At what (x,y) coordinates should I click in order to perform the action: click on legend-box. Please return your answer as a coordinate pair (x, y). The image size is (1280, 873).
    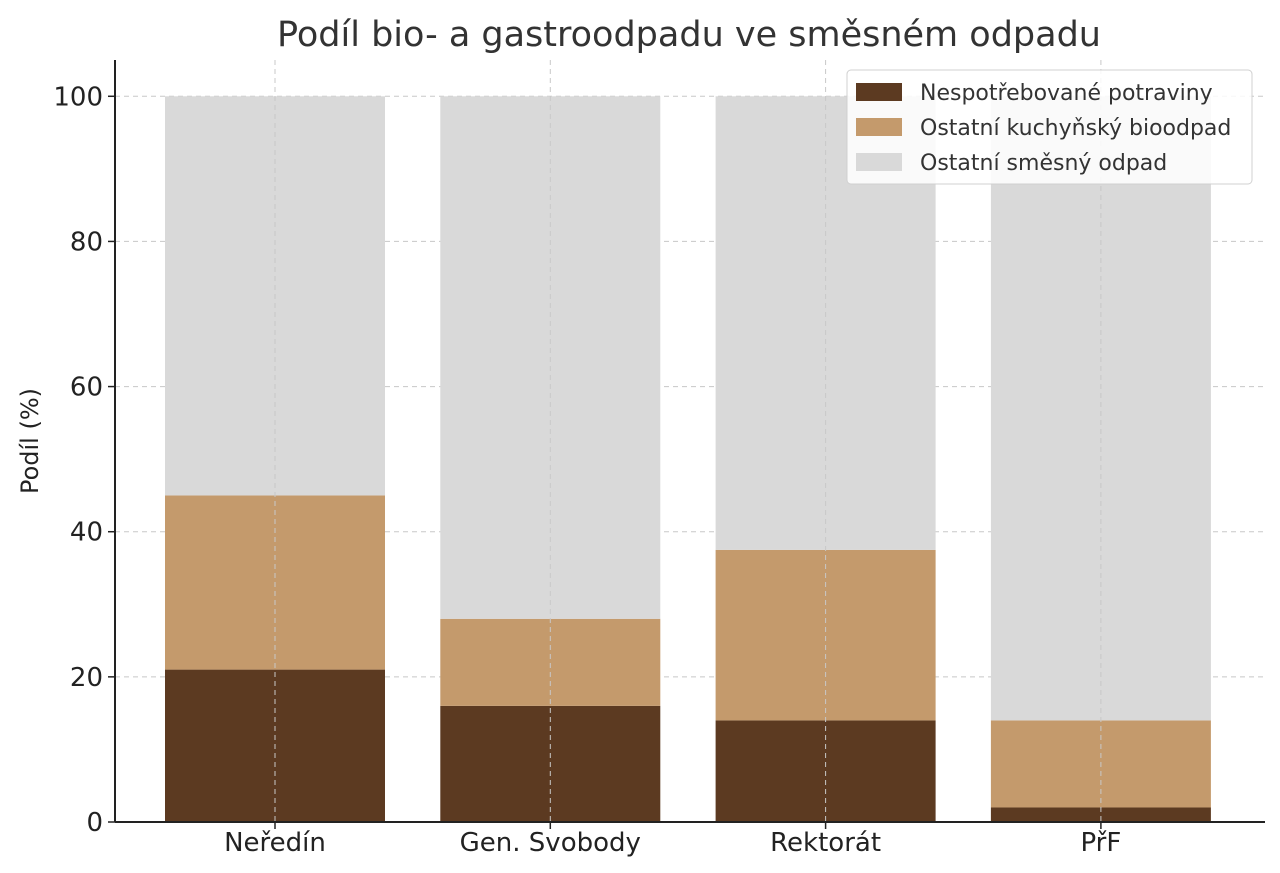
    Looking at the image, I should click on (1049, 127).